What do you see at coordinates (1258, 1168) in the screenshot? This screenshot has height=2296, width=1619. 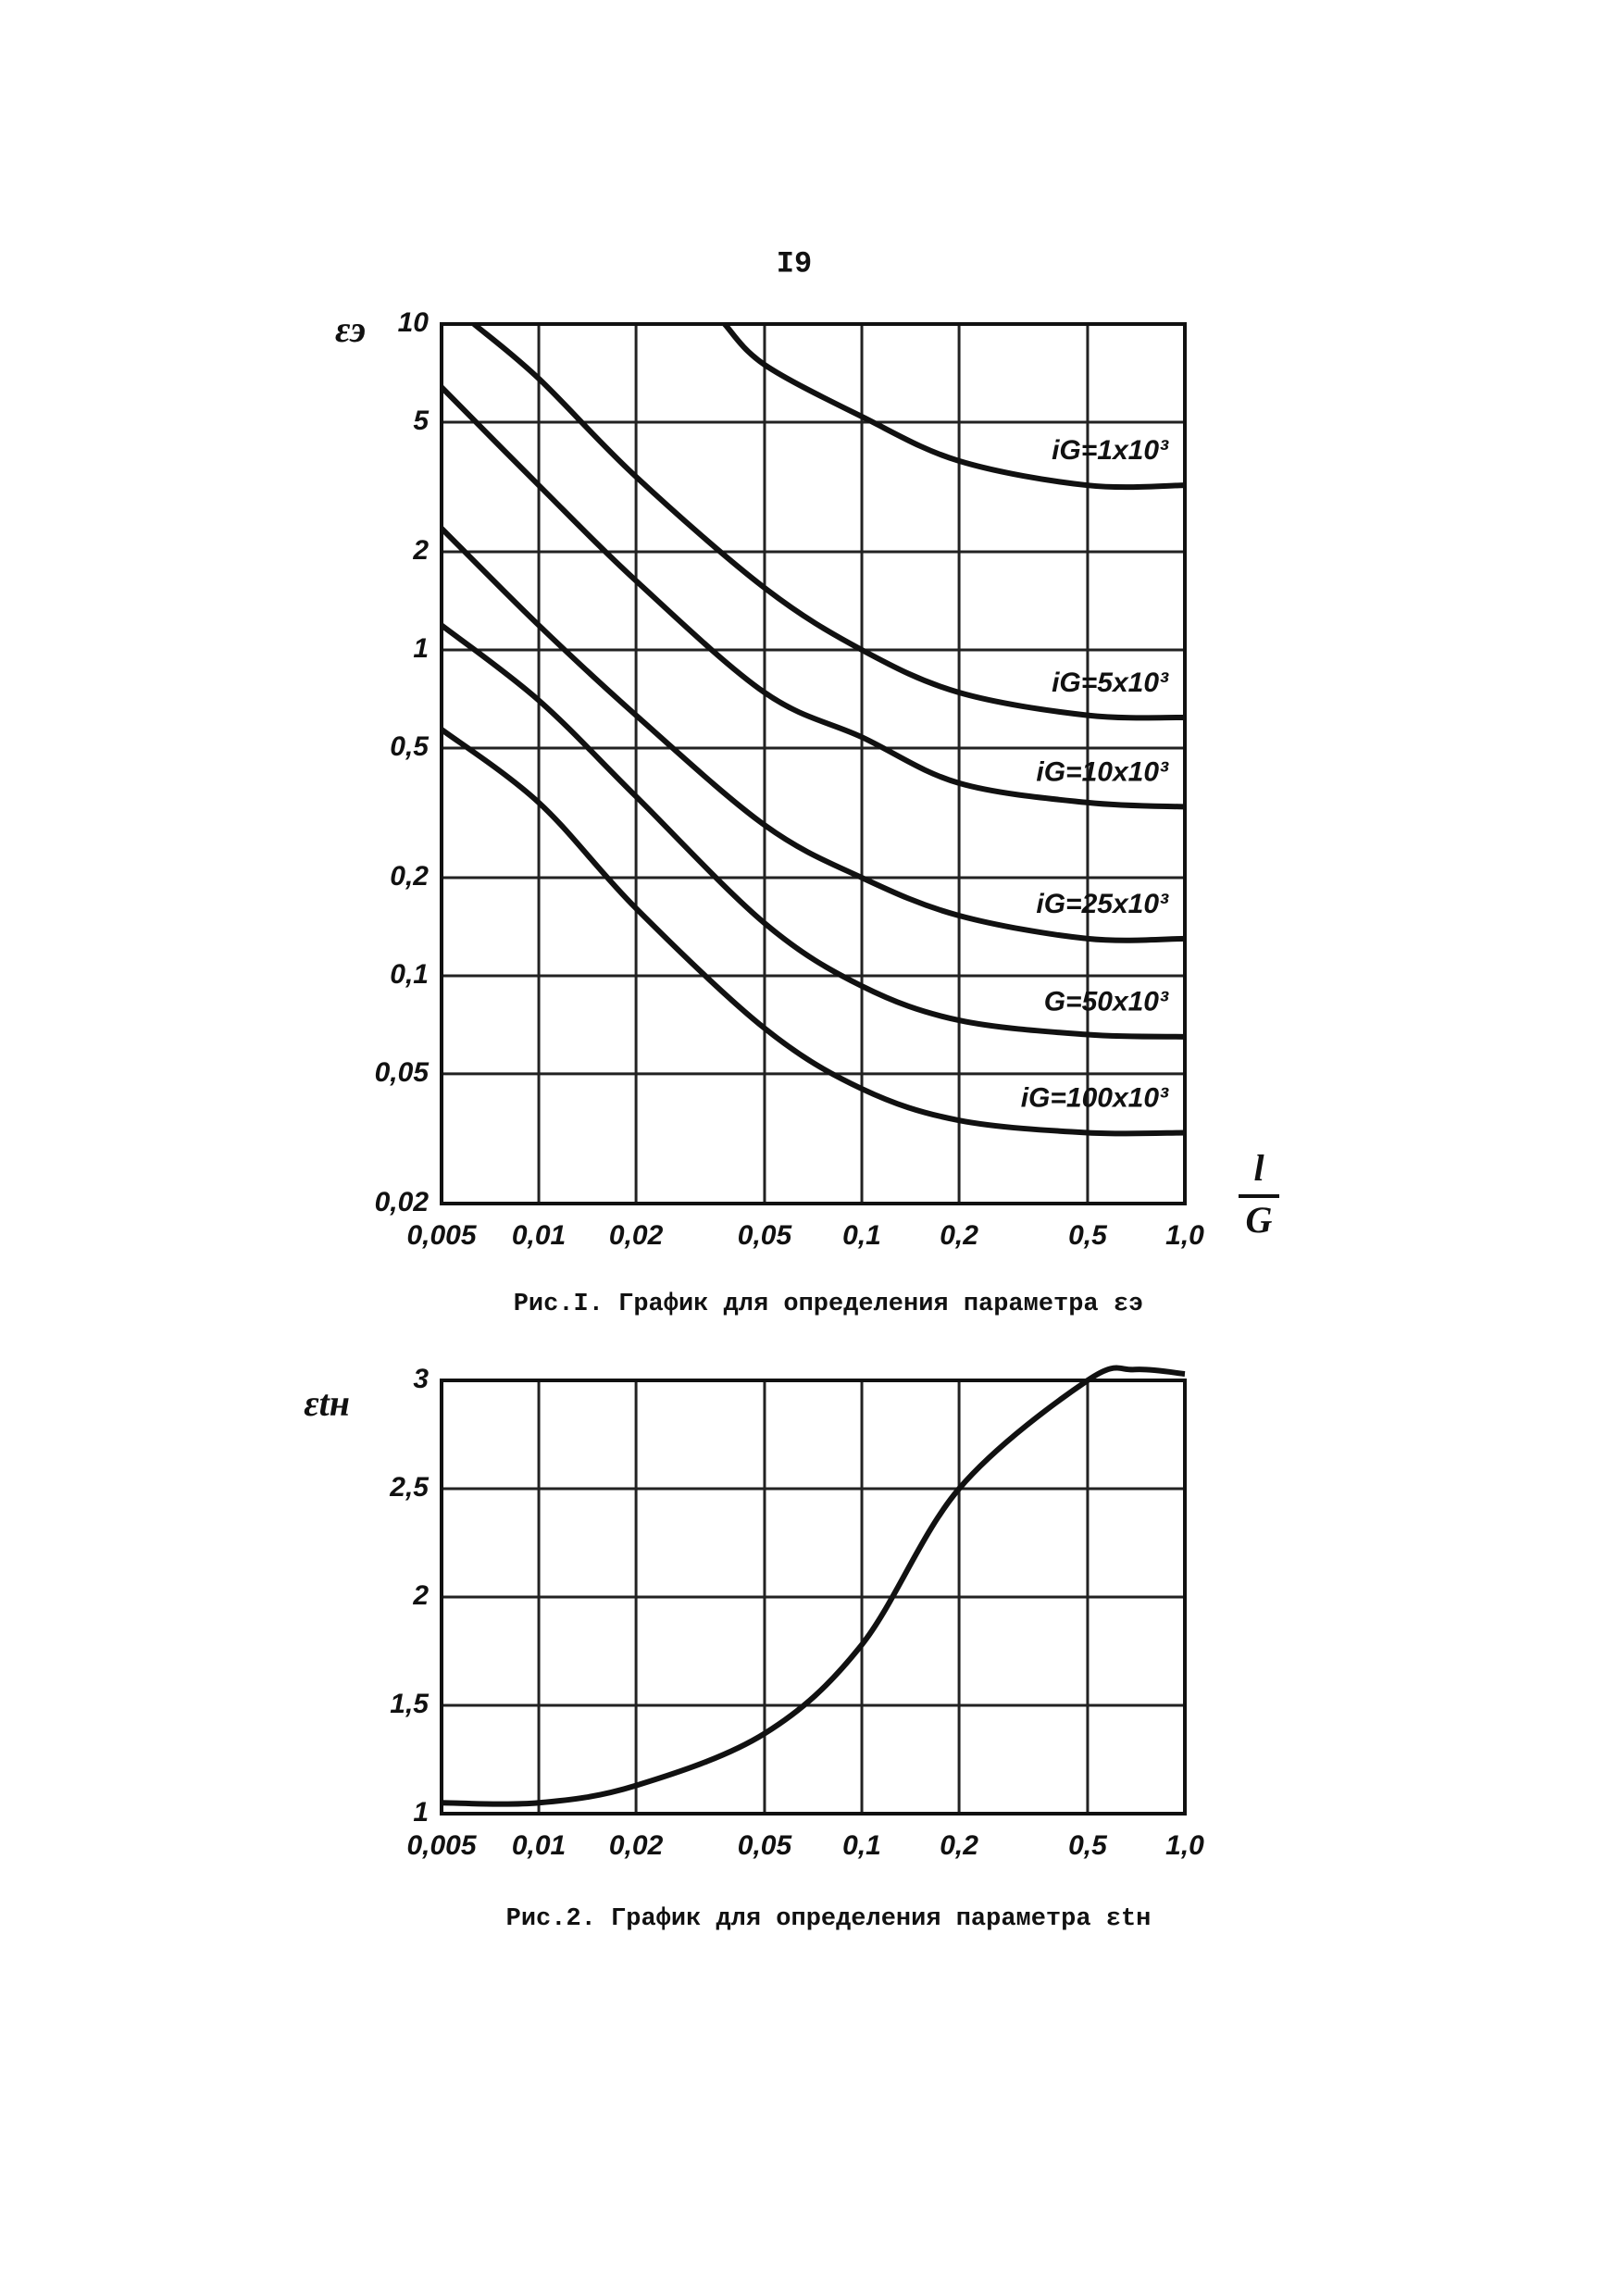 I see `x-axis-label: l` at bounding box center [1258, 1168].